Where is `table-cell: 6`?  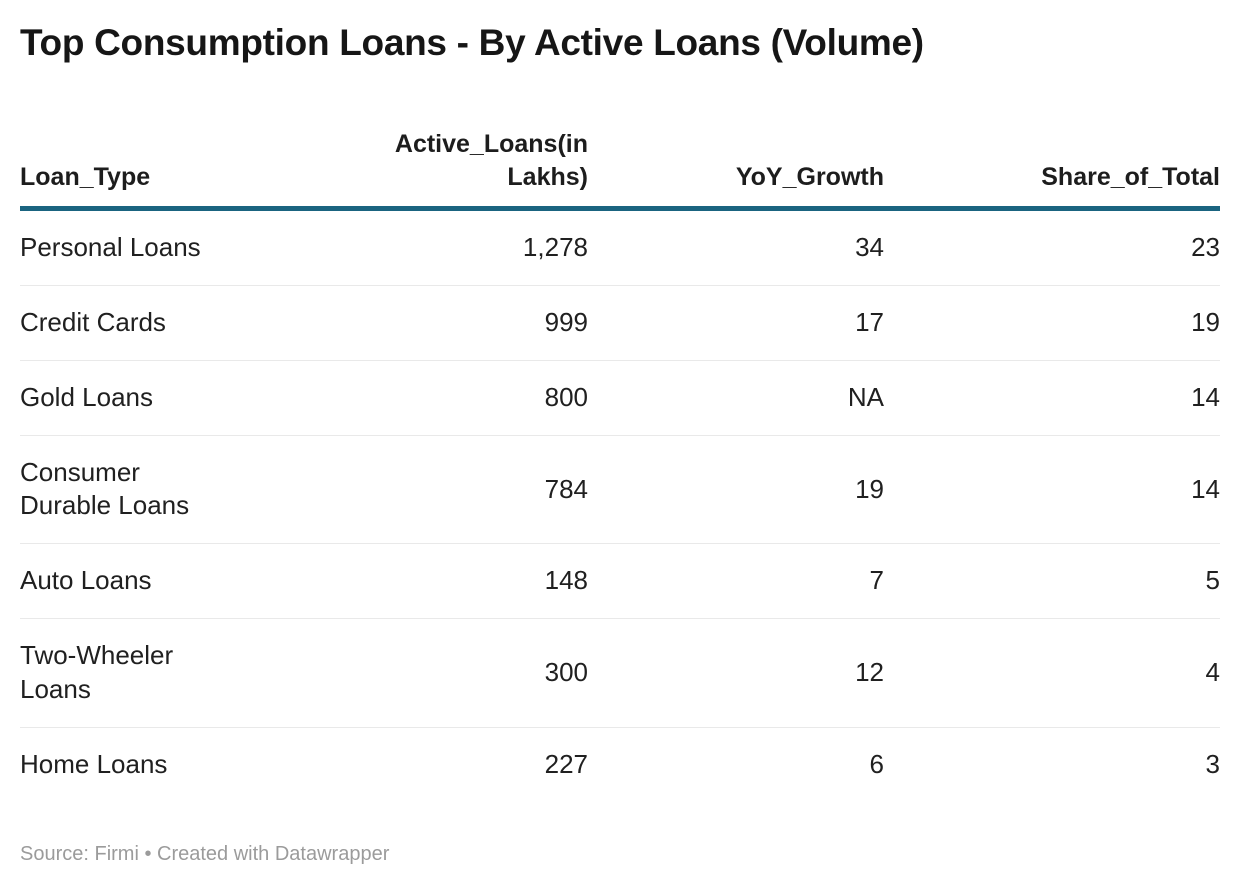 table-cell: 6 is located at coordinates (876, 763).